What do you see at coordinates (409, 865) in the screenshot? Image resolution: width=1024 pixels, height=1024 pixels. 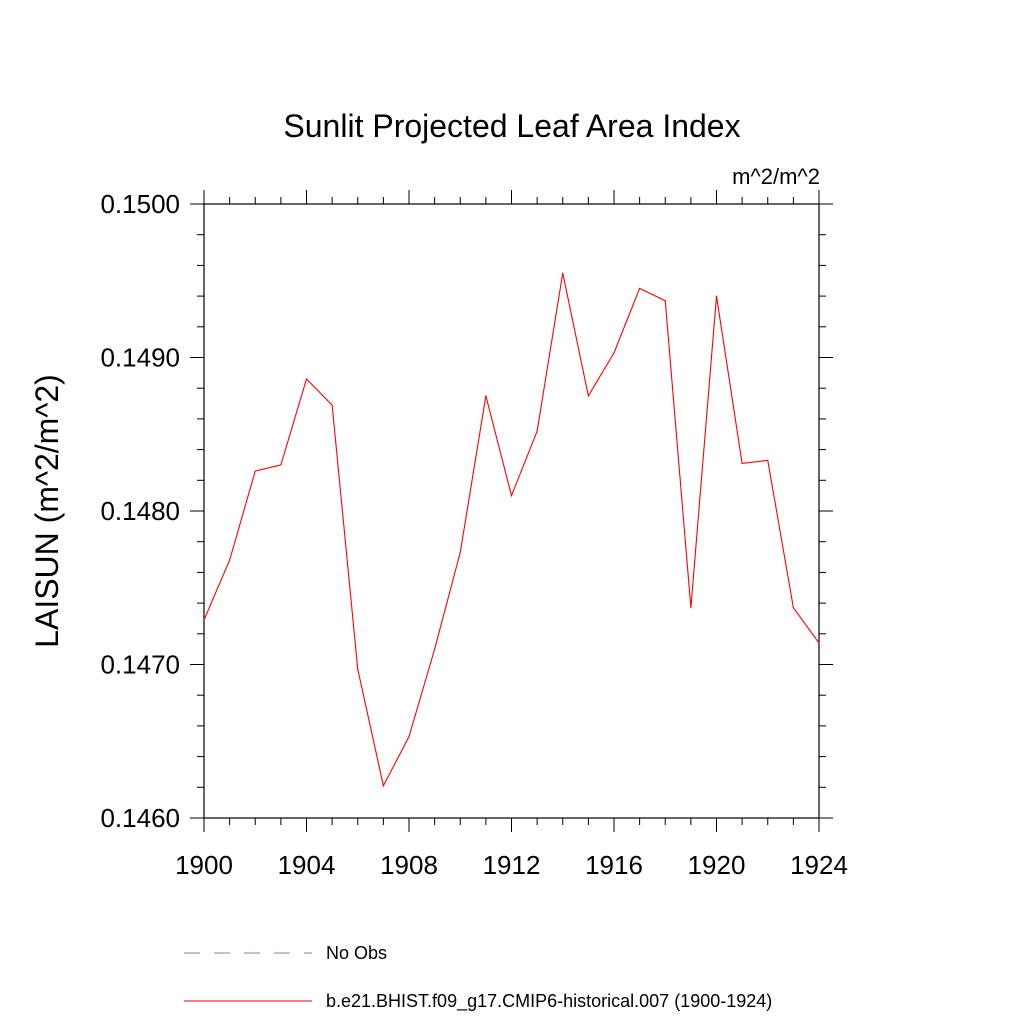 I see `x-tick-label: 1908` at bounding box center [409, 865].